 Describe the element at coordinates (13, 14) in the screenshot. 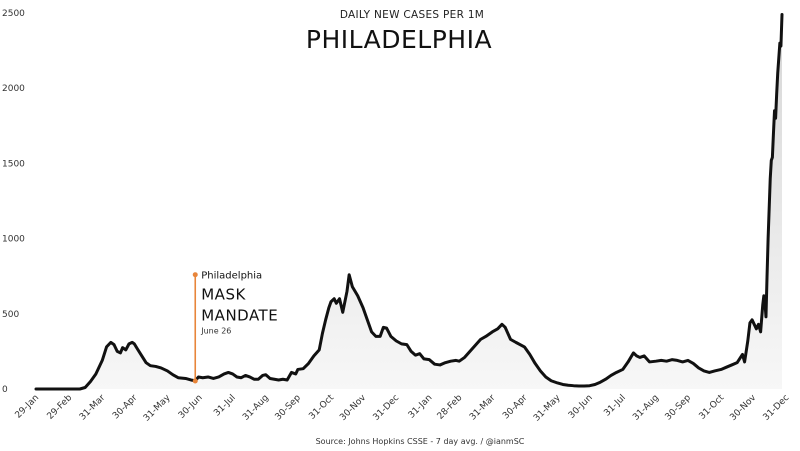

I see `y-tick-label: 2500` at that location.